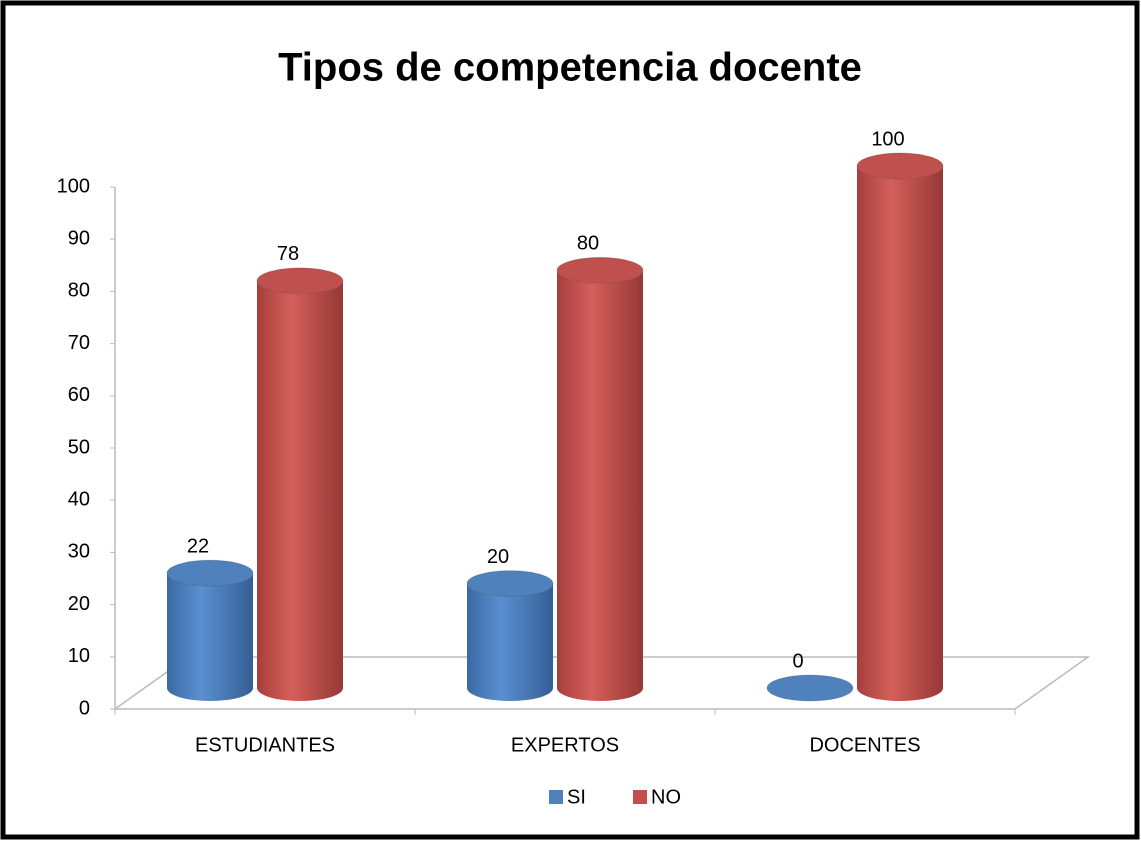  Describe the element at coordinates (79, 499) in the screenshot. I see `y-tick-label: 40` at that location.